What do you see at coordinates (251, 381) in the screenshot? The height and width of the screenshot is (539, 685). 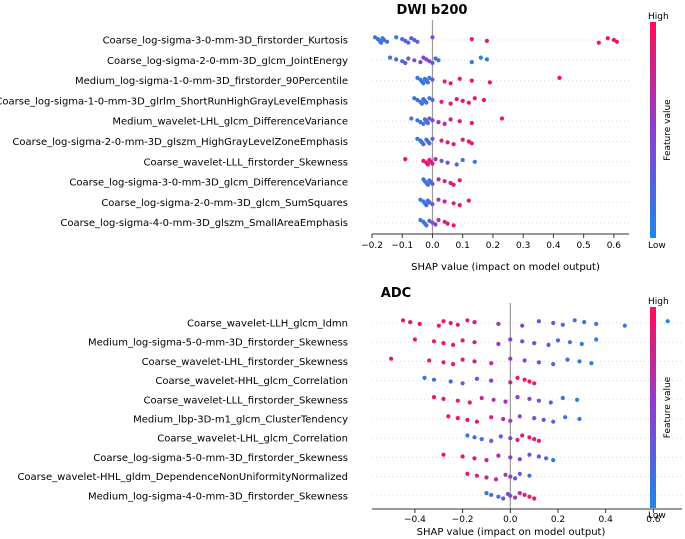 I see `adc-feature-label: Coarse_wavelet-HHL_glcm_Correlation` at bounding box center [251, 381].